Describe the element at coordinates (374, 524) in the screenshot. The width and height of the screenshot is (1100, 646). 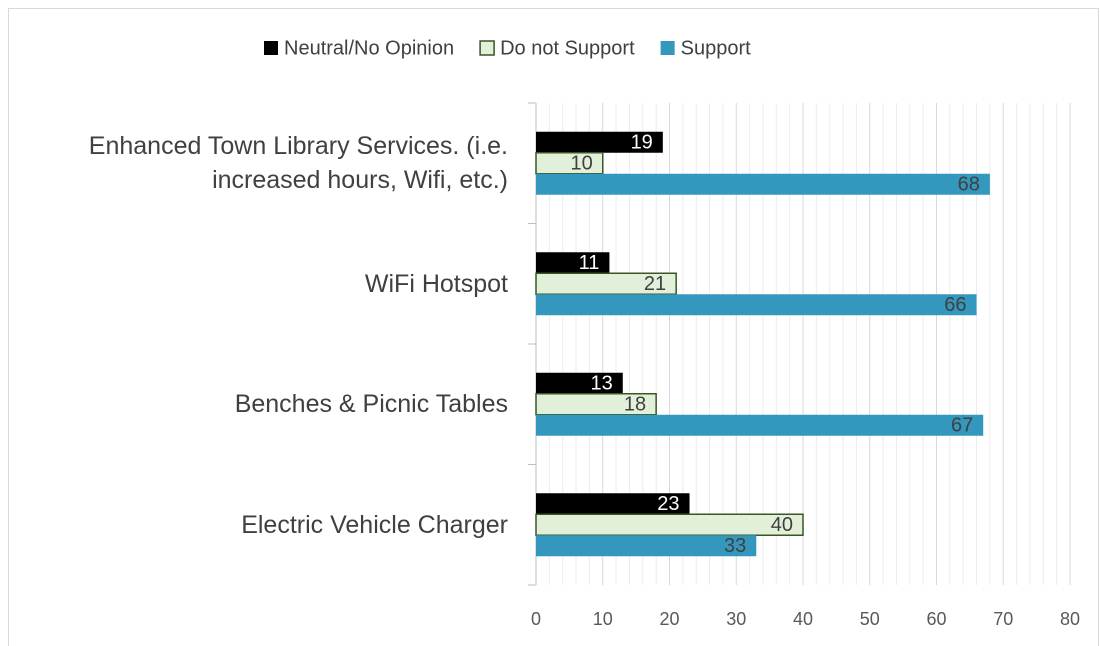
I see `category-label: Electric Vehicle Charger` at that location.